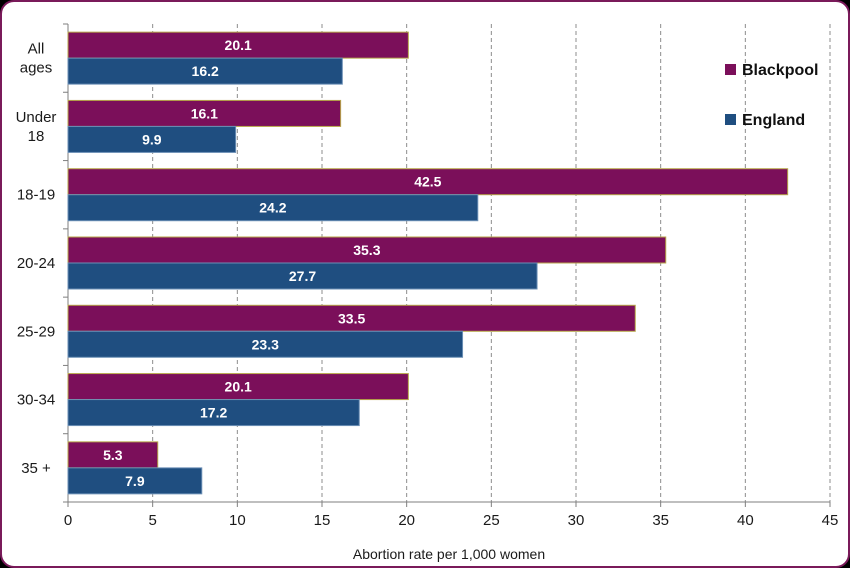 The image size is (850, 568). What do you see at coordinates (36, 117) in the screenshot?
I see `category-label: Under` at bounding box center [36, 117].